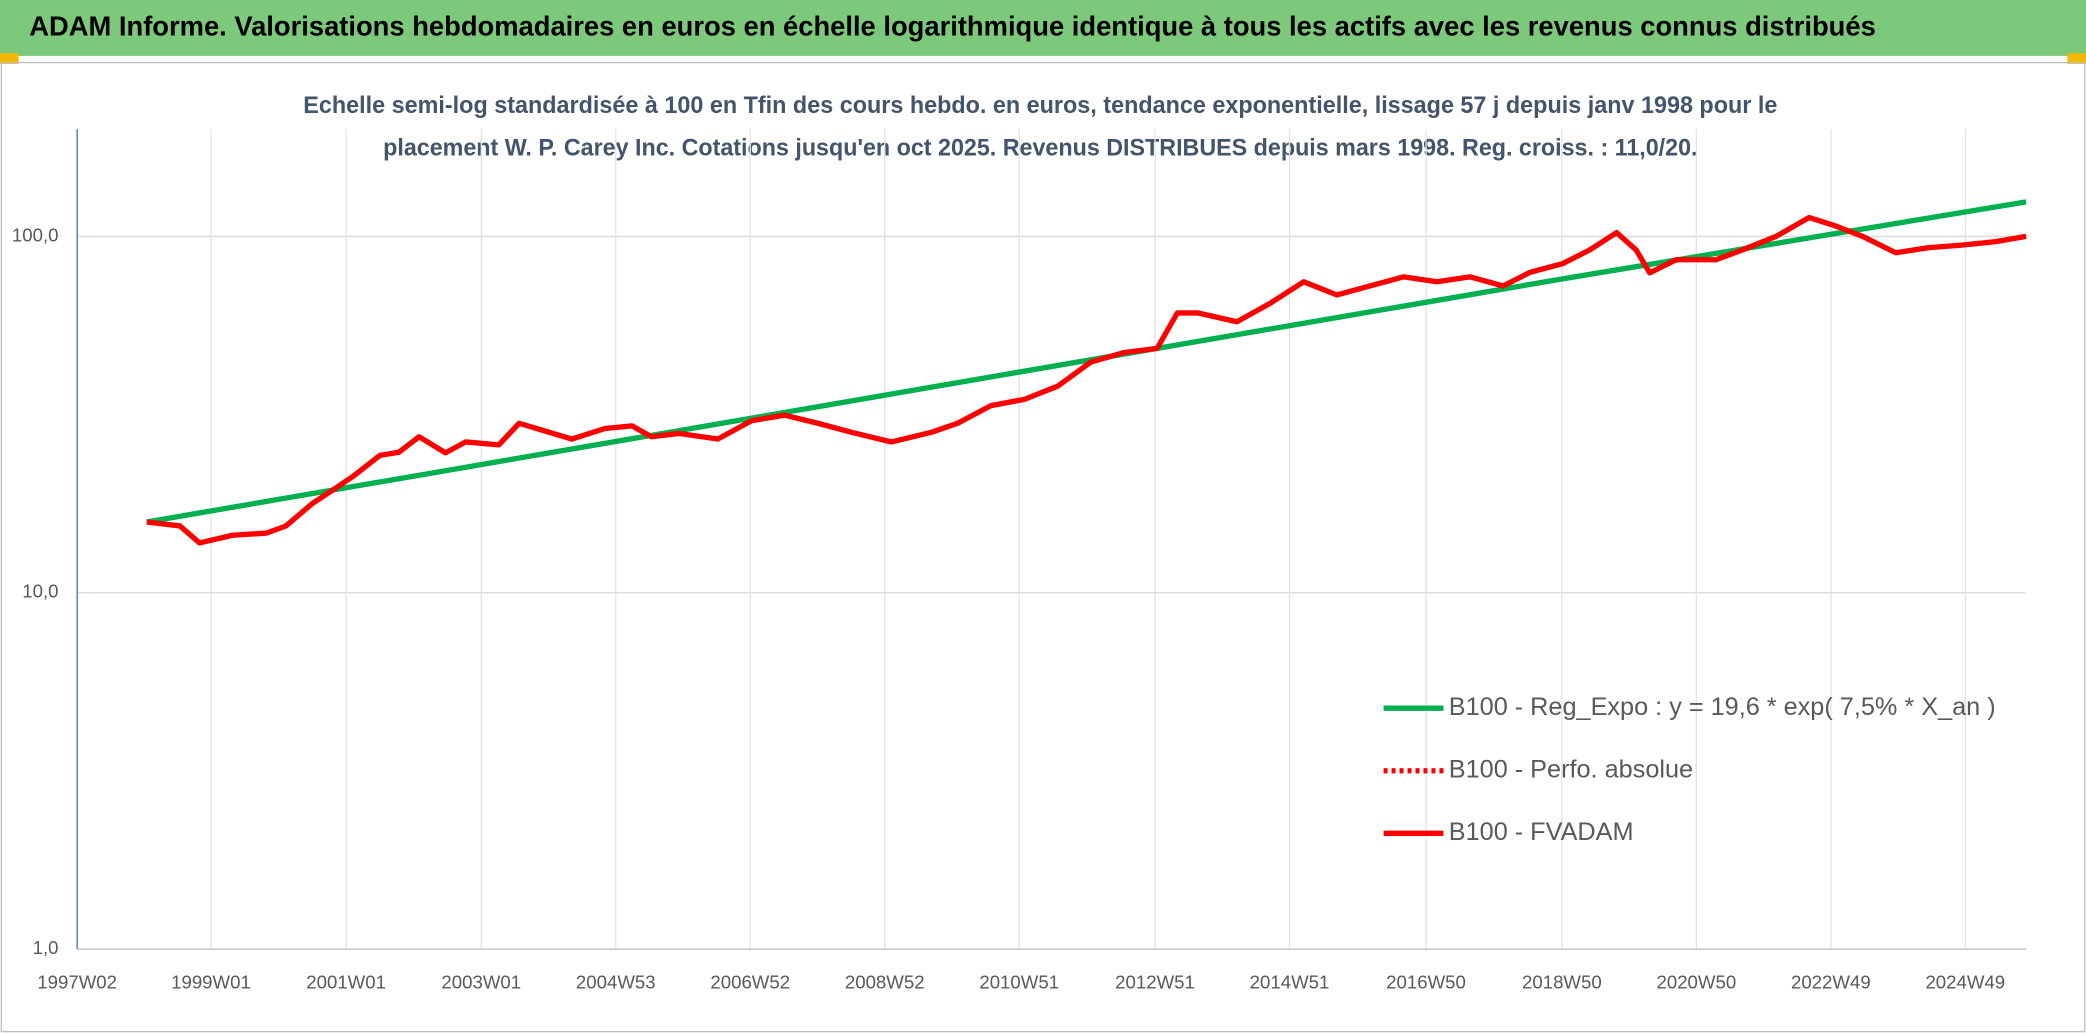  Describe the element at coordinates (750, 982) in the screenshot. I see `x-tick-label: 2006W52` at that location.